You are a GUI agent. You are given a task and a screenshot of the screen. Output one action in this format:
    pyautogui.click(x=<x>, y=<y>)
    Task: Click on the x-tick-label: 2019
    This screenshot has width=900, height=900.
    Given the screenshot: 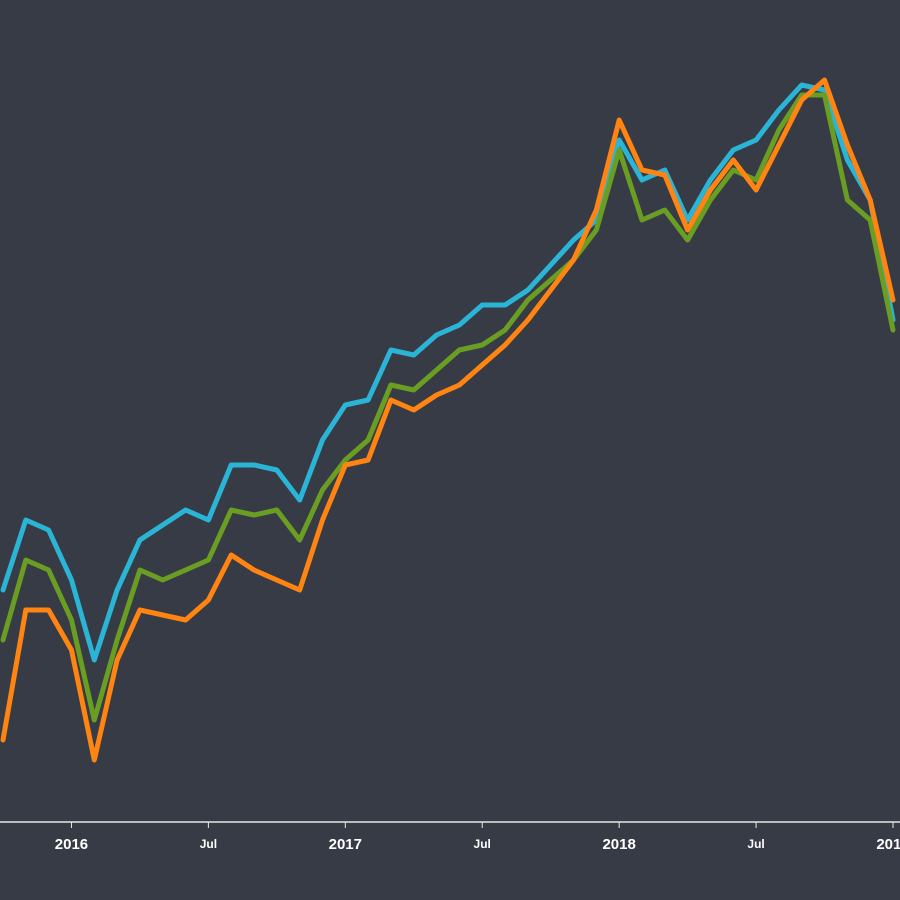 What is the action you would take?
    pyautogui.click(x=888, y=844)
    